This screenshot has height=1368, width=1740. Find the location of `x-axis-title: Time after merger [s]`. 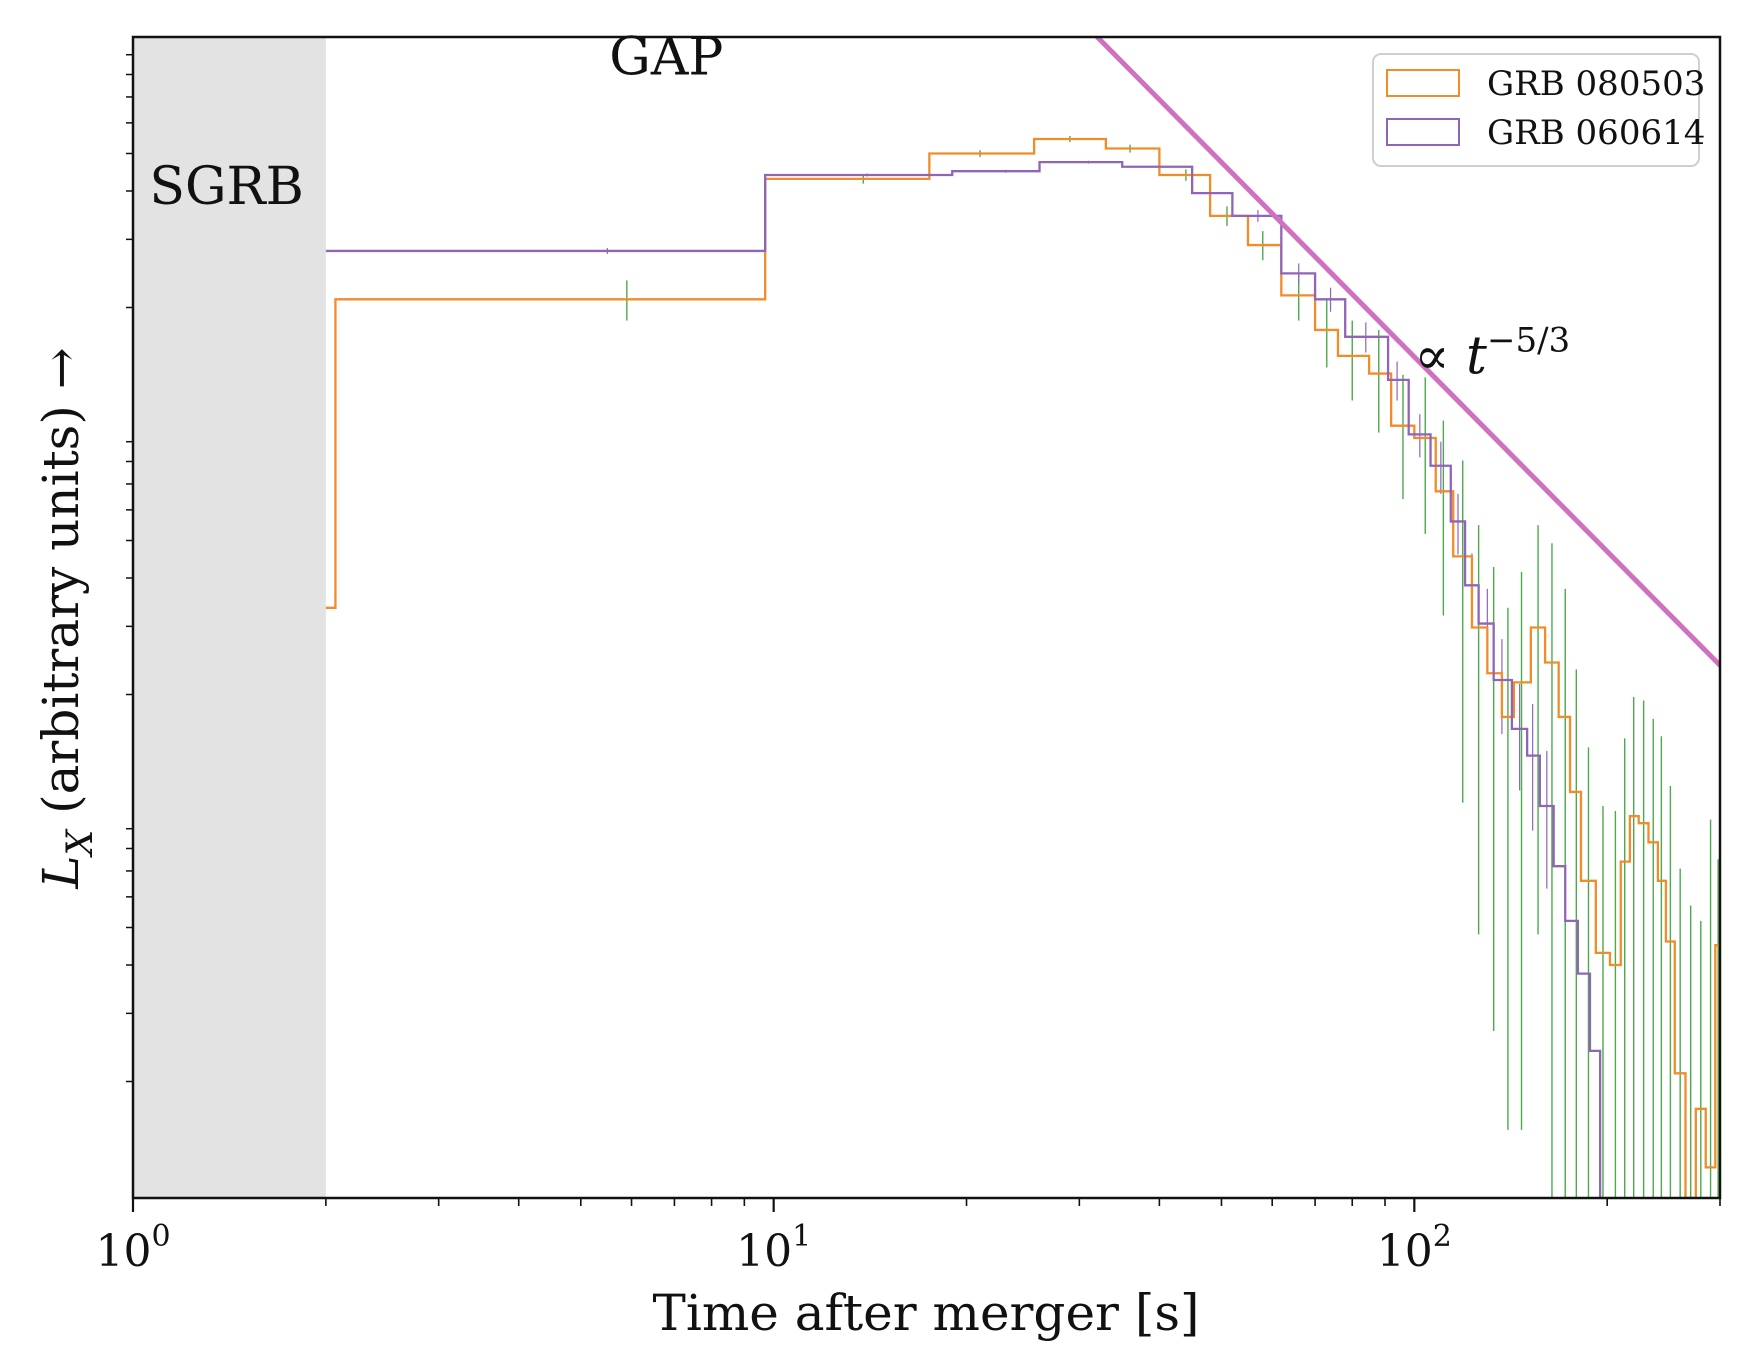

x-axis-title: Time after merger [s] is located at coordinates (926, 1313).